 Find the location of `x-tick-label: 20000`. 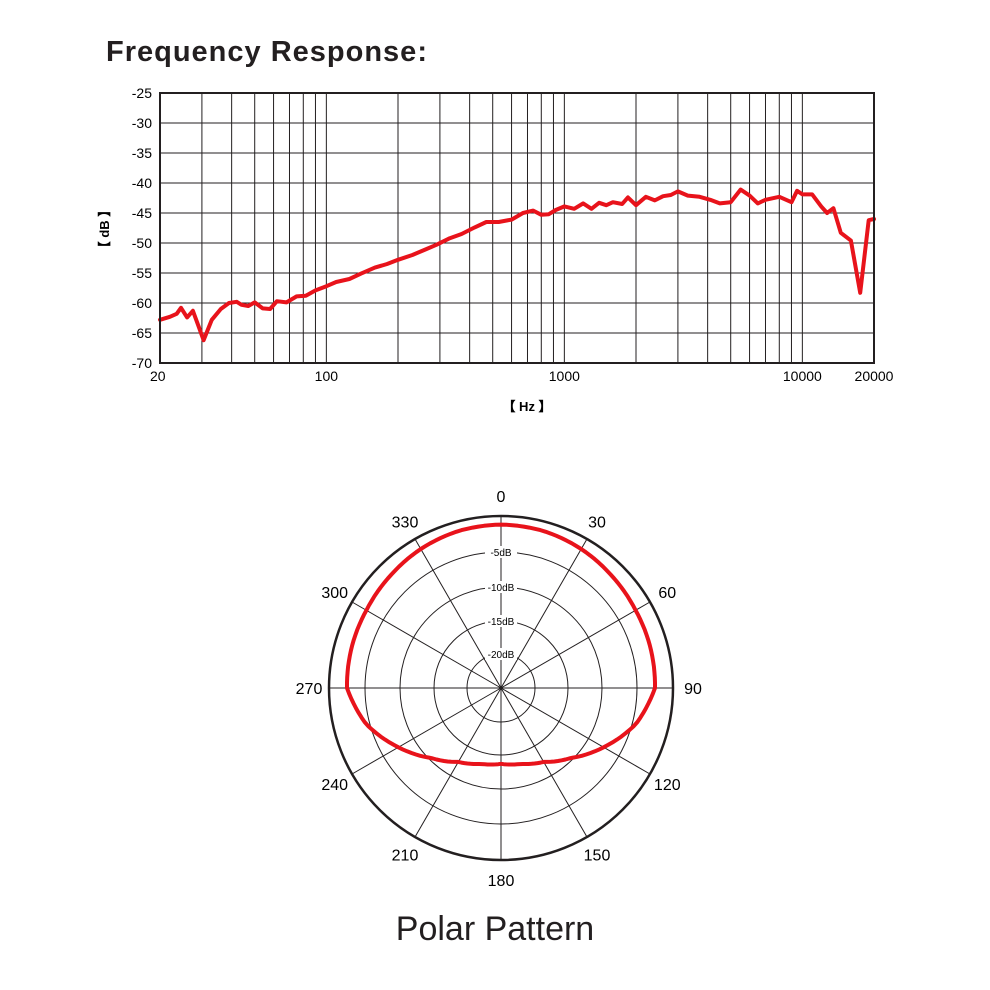

x-tick-label: 20000 is located at coordinates (874, 376).